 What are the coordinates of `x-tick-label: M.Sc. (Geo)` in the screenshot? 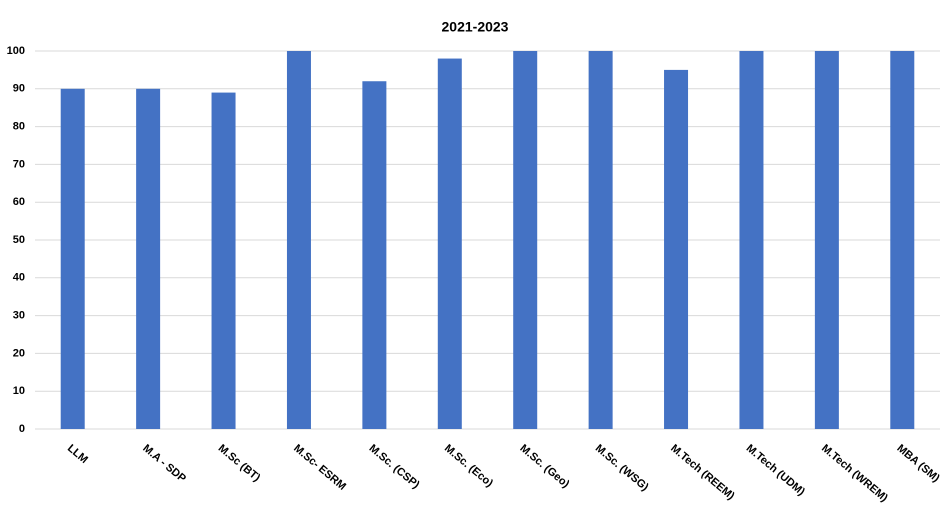 It's located at (544, 466).